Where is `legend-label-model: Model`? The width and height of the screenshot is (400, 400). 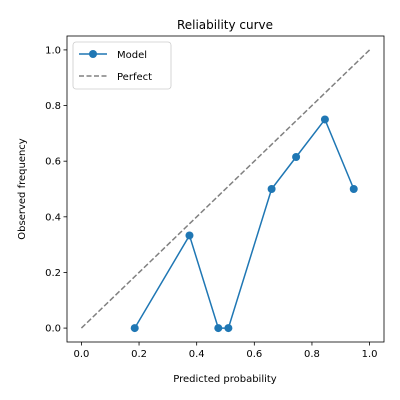 legend-label-model: Model is located at coordinates (132, 55).